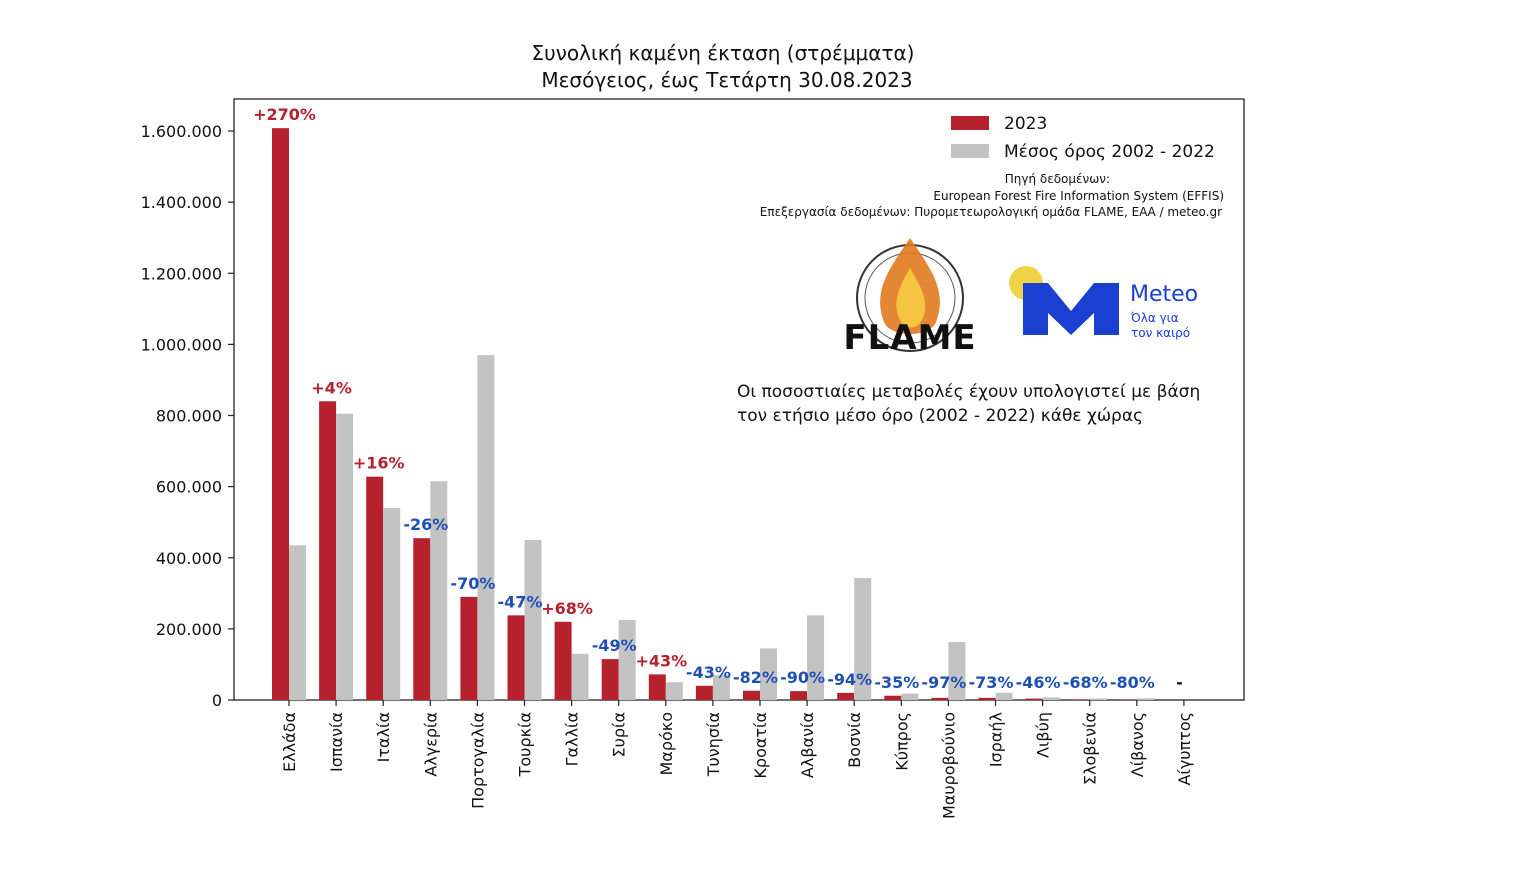 The width and height of the screenshot is (1528, 882). What do you see at coordinates (666, 744) in the screenshot?
I see `x-tick-label: Μαρόκο` at bounding box center [666, 744].